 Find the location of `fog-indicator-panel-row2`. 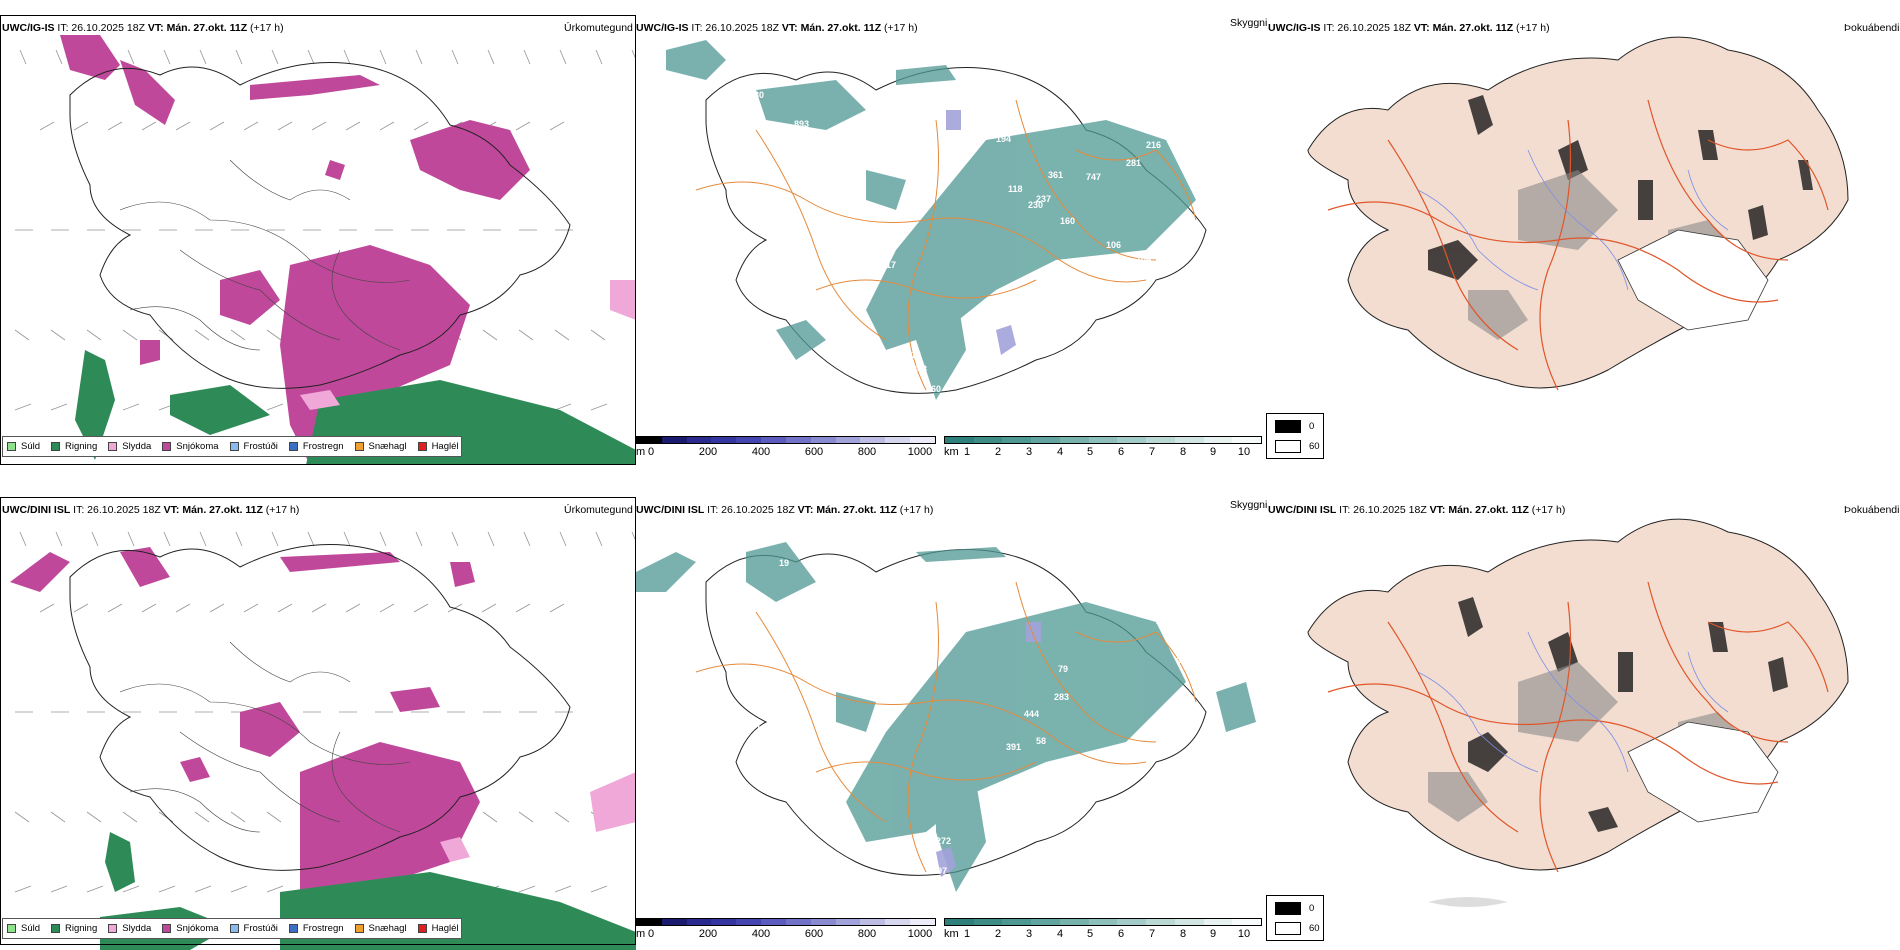

fog-indicator-panel-row2 is located at coordinates (1584, 717).